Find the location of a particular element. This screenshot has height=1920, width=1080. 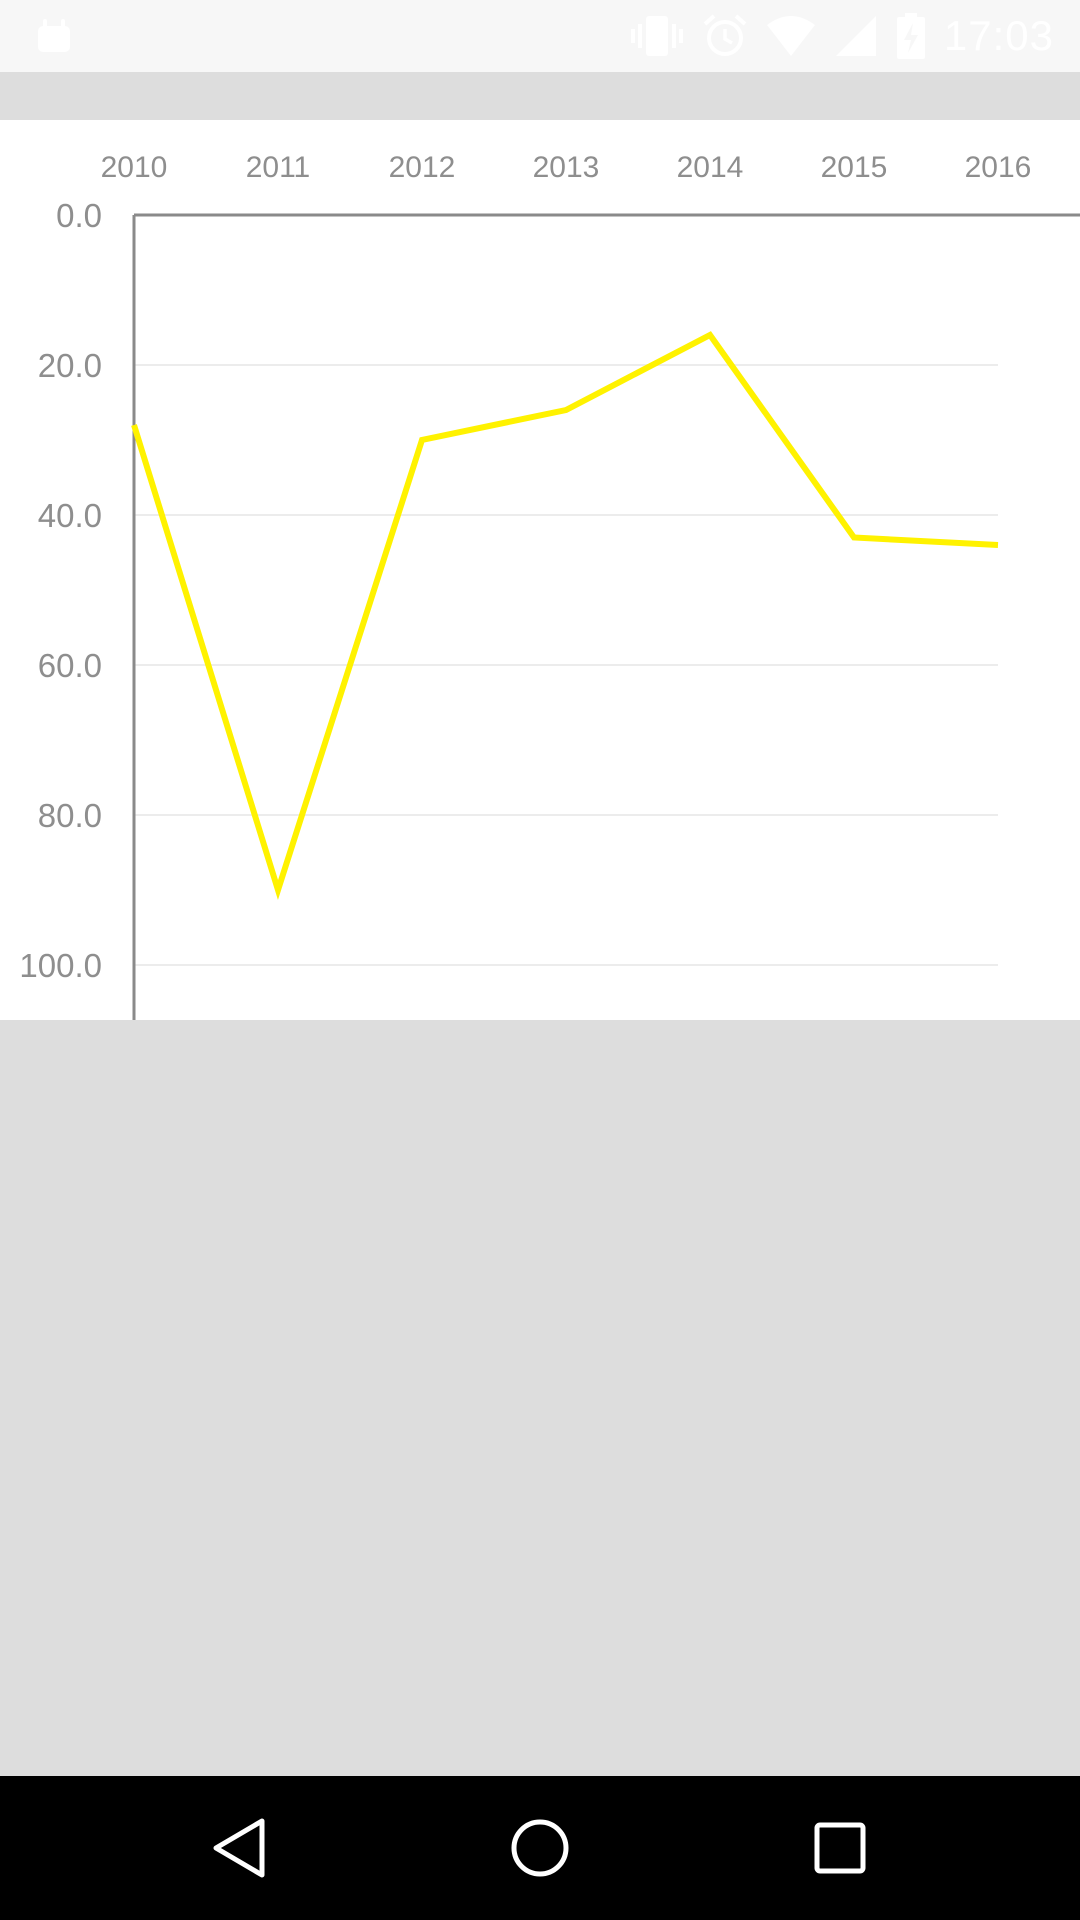

x-tick-label: 2015 is located at coordinates (854, 167).